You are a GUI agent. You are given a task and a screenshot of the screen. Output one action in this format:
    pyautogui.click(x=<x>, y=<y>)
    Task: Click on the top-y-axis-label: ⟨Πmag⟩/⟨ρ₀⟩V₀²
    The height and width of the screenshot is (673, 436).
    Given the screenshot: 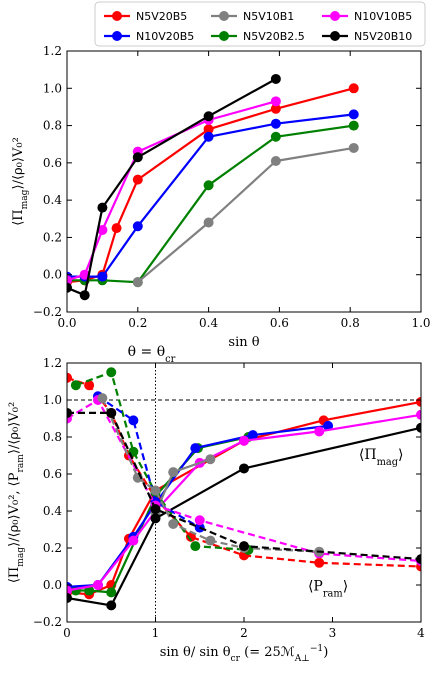 What is the action you would take?
    pyautogui.click(x=20, y=181)
    